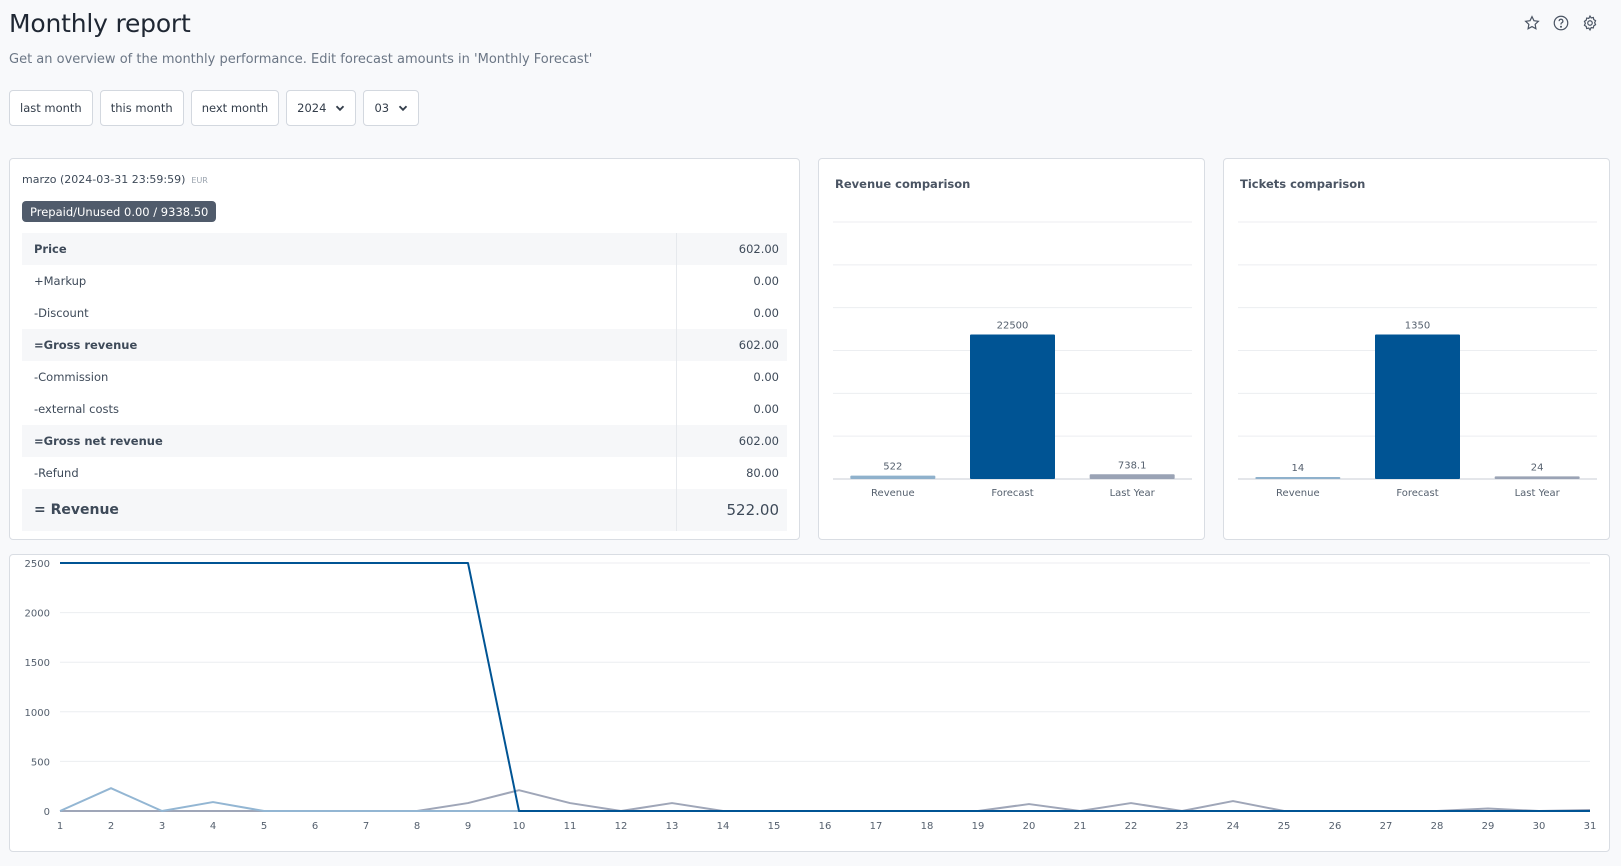 The height and width of the screenshot is (866, 1621). I want to click on x-tick-label: 28, so click(1437, 826).